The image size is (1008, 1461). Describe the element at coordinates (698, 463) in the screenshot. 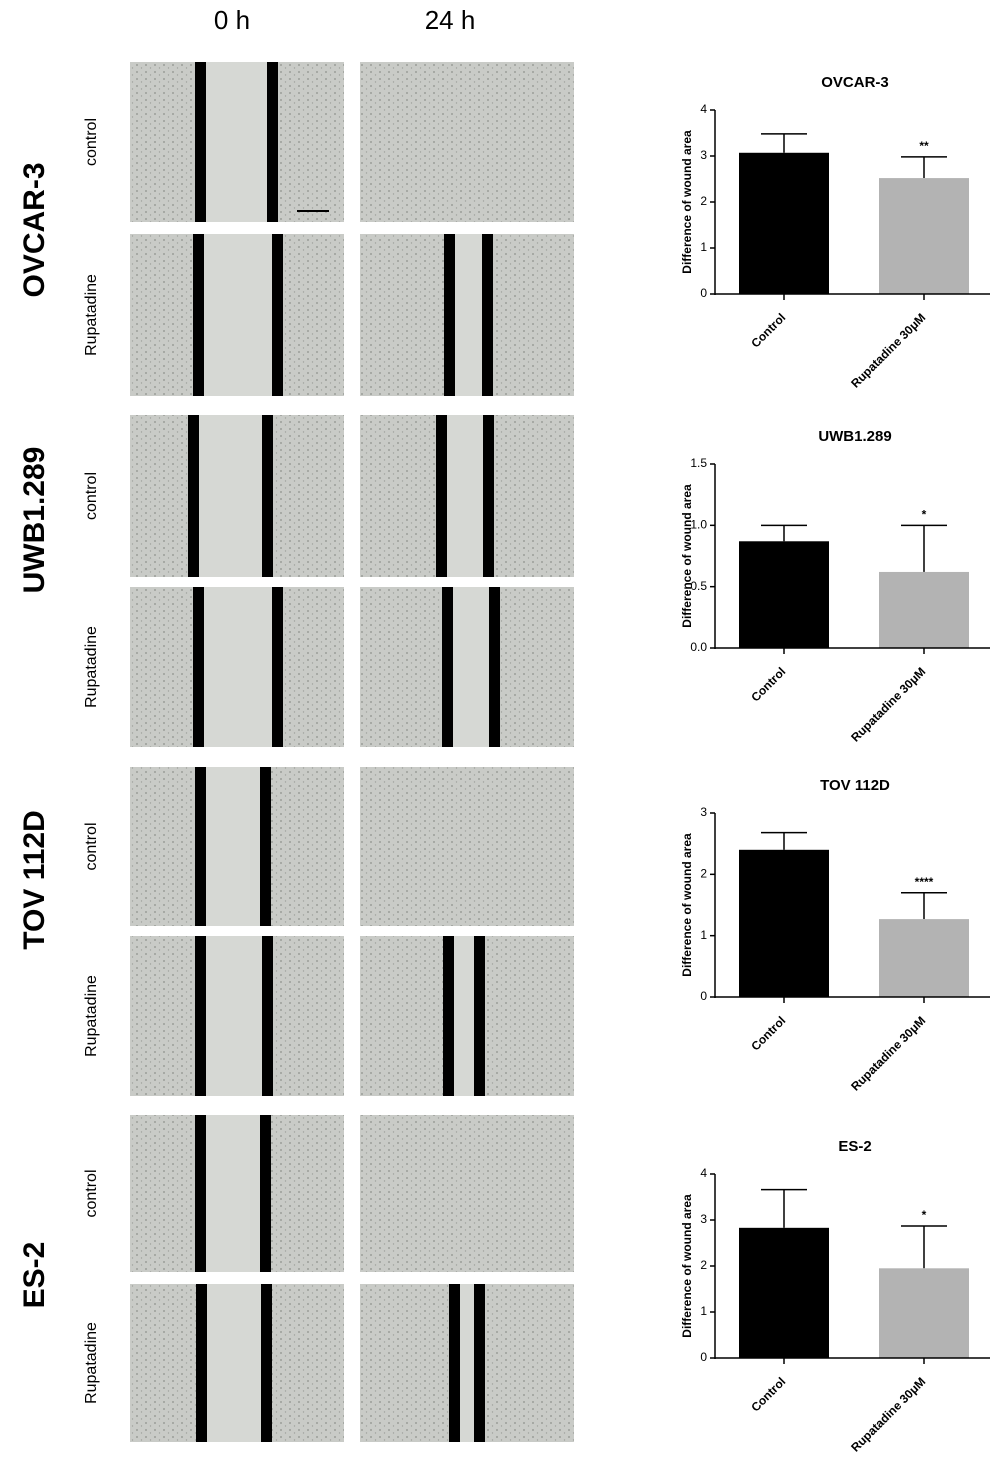

I see `y-tick-label: 1.5` at that location.